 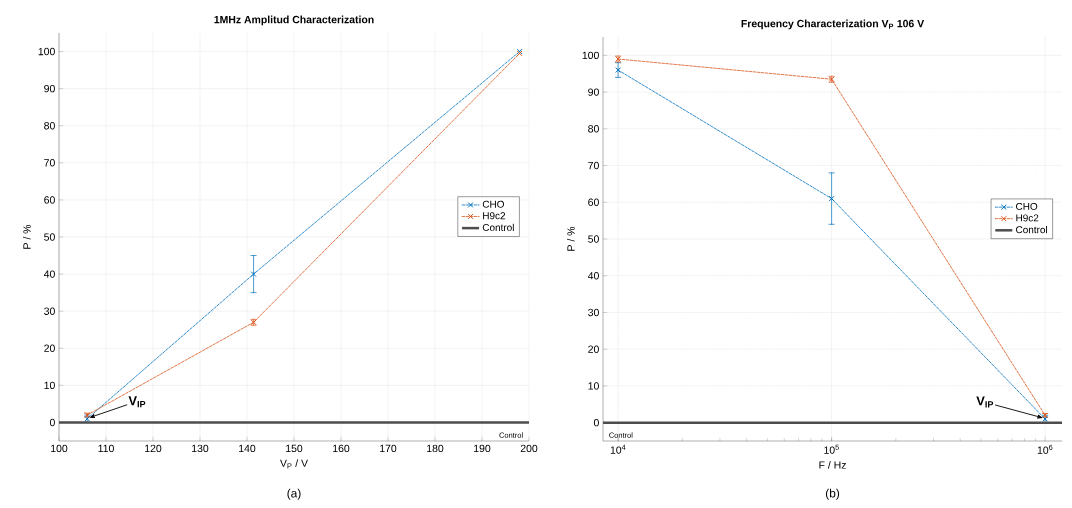 What do you see at coordinates (831, 449) in the screenshot?
I see `x-tick-label: 10$^{5}$` at bounding box center [831, 449].